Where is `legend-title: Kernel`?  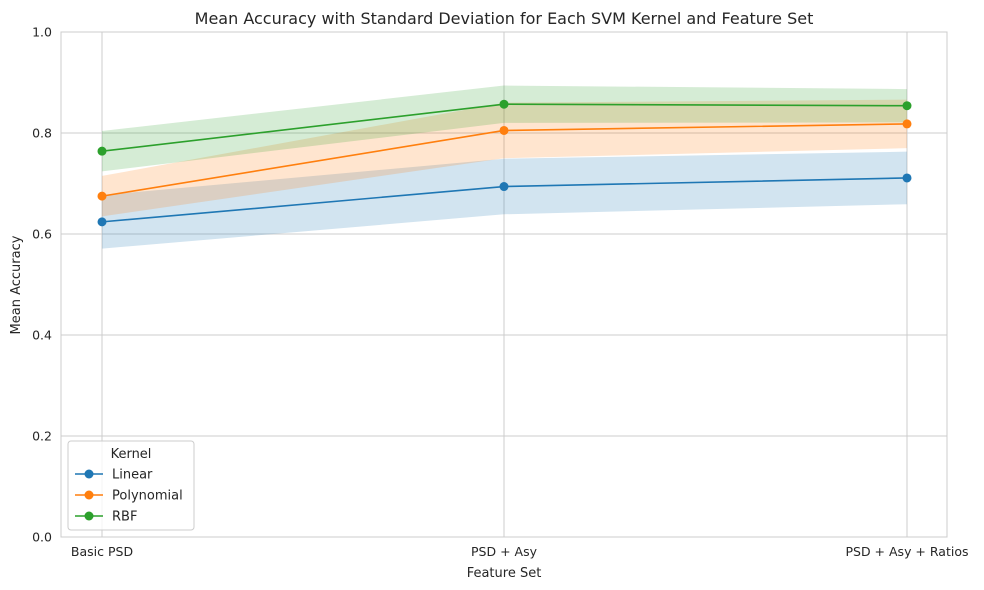
legend-title: Kernel is located at coordinates (131, 454).